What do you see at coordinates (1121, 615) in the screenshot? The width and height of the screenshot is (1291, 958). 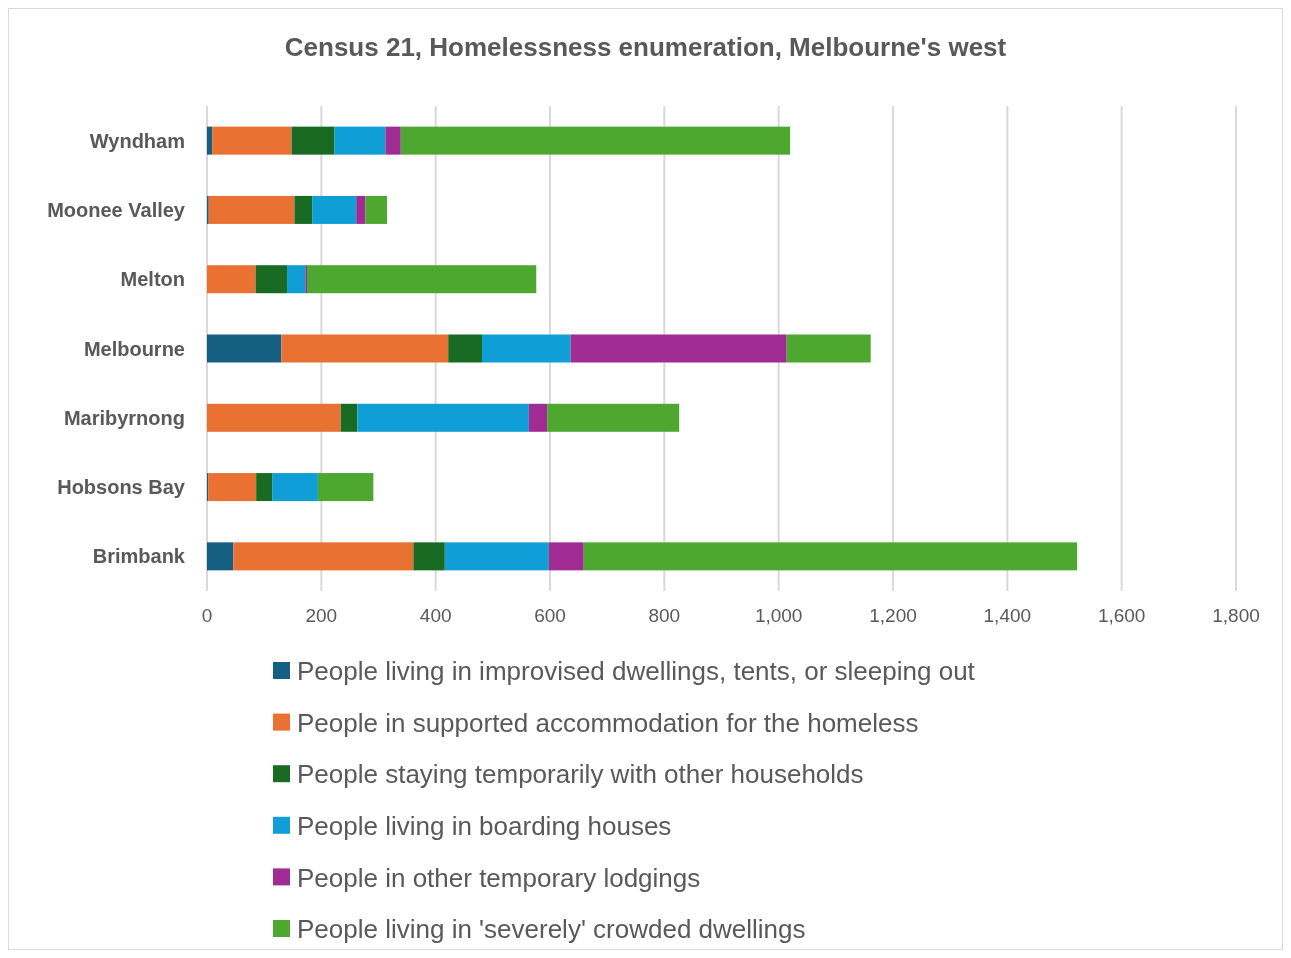 I see `x-tick-label: 1,600` at bounding box center [1121, 615].